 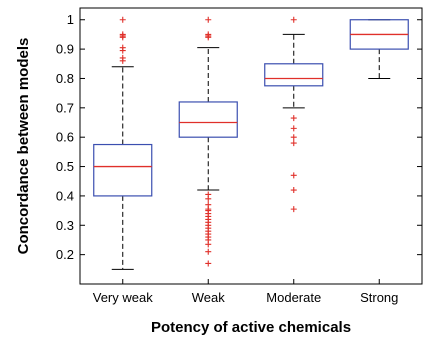 What do you see at coordinates (65, 107) in the screenshot?
I see `y-tick-label: 0.7` at bounding box center [65, 107].